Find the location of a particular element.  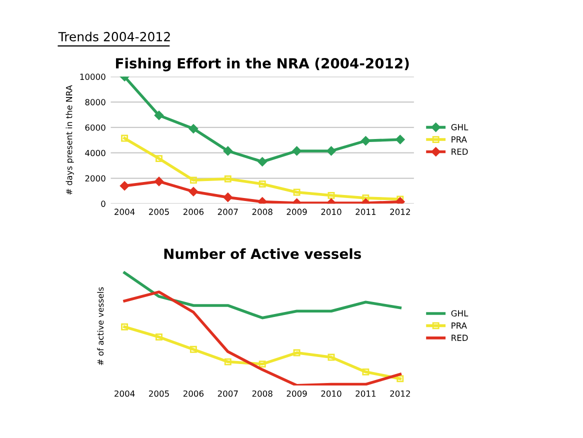

chart-title: Number of Active vessels is located at coordinates (262, 254).